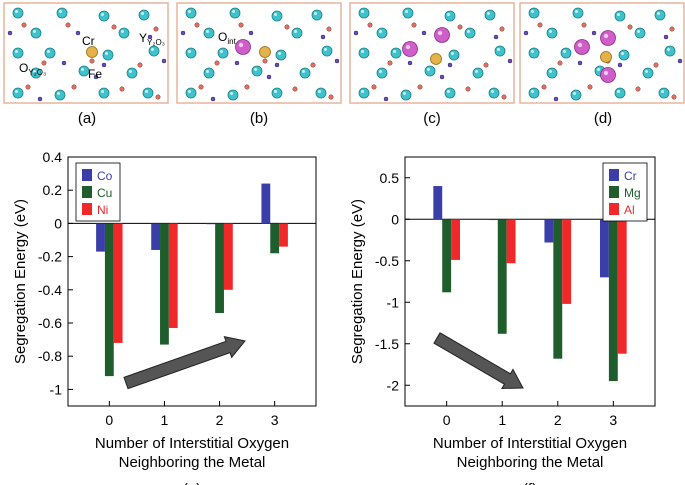 Image resolution: width=685 pixels, height=485 pixels. What do you see at coordinates (104, 193) in the screenshot?
I see `legend-label-cu: Cu` at bounding box center [104, 193].